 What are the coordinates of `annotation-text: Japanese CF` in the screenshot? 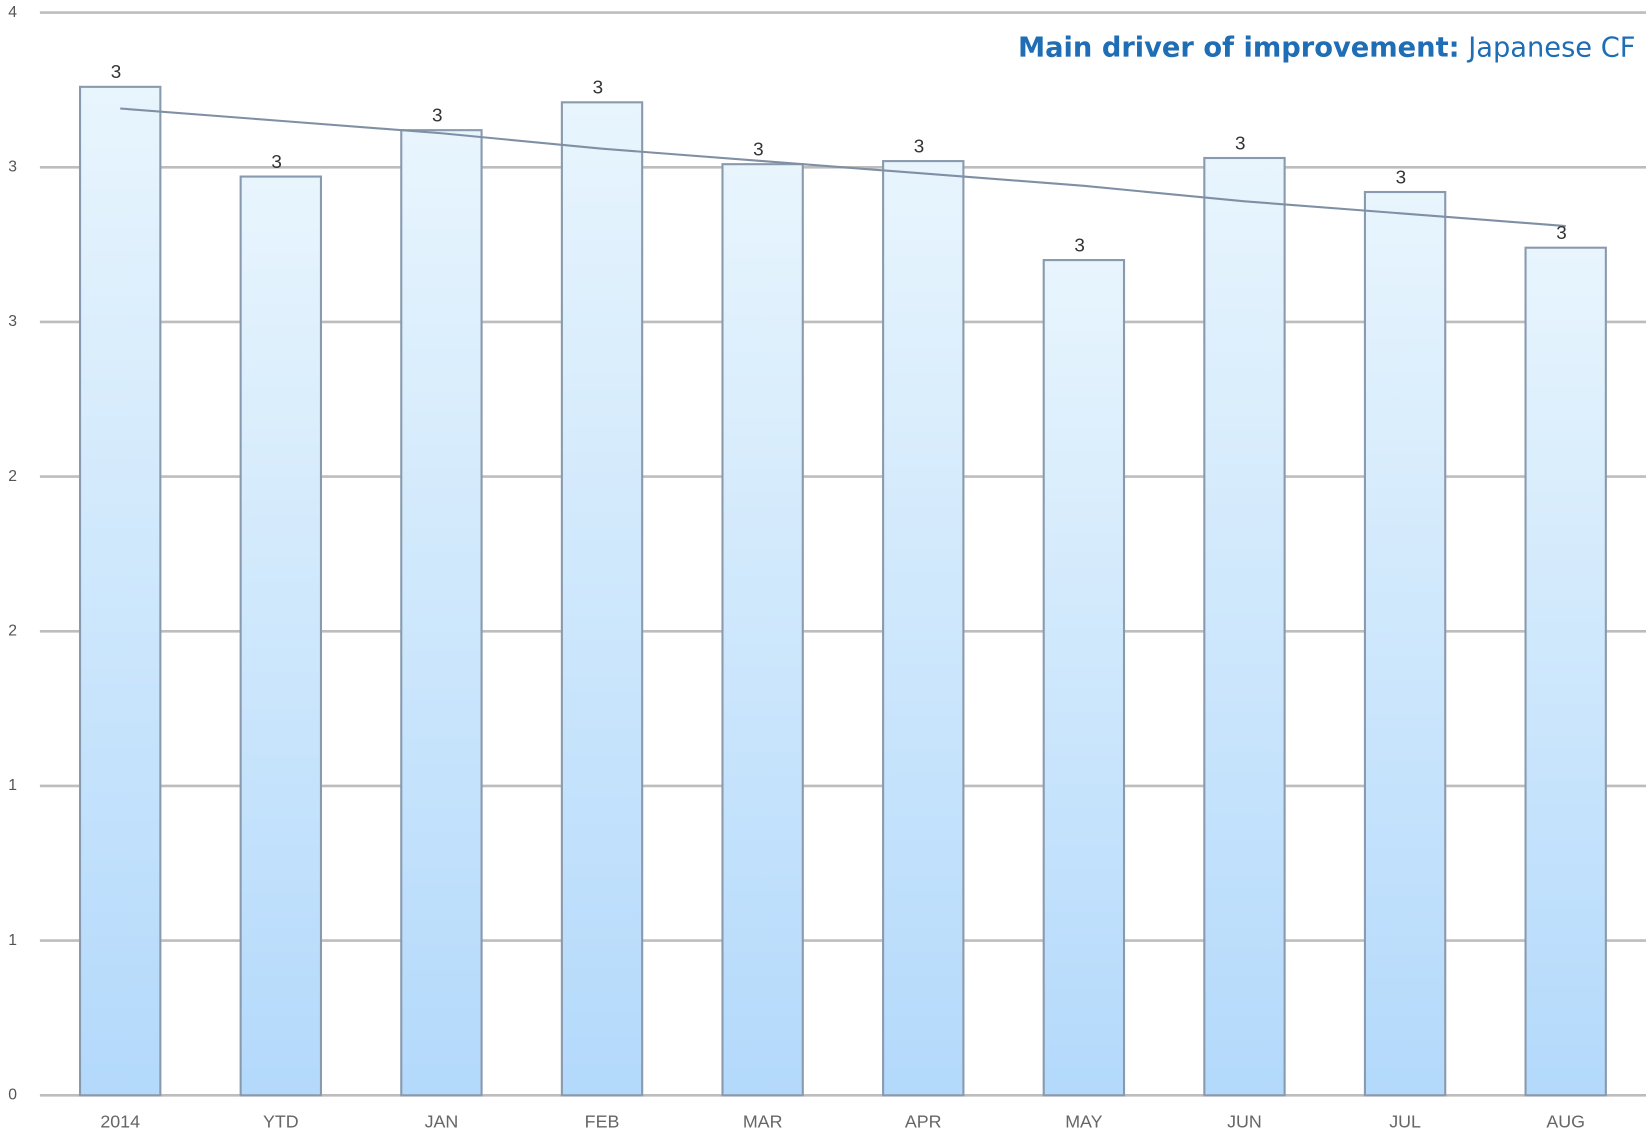 It's located at (1550, 47).